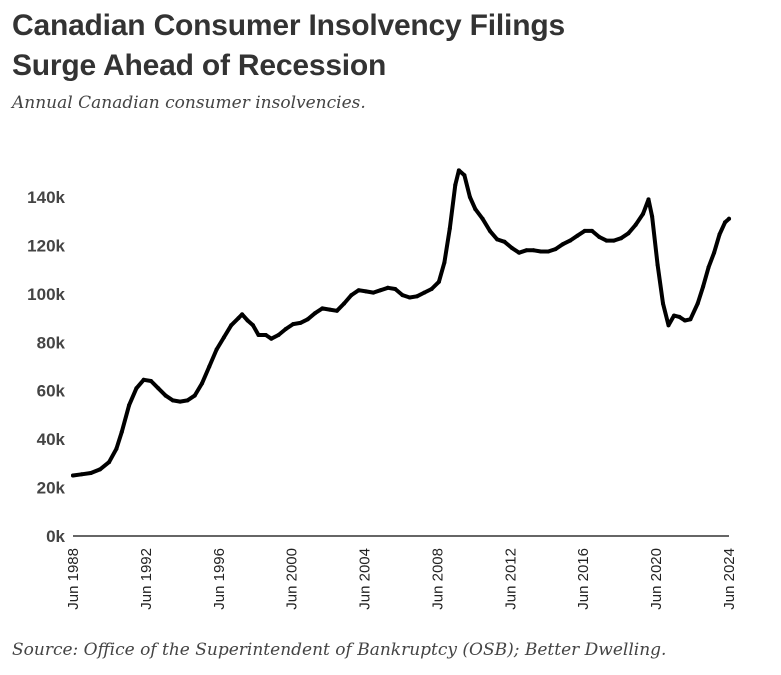 This screenshot has width=781, height=675. I want to click on x-tick-label: Jun 1992, so click(146, 579).